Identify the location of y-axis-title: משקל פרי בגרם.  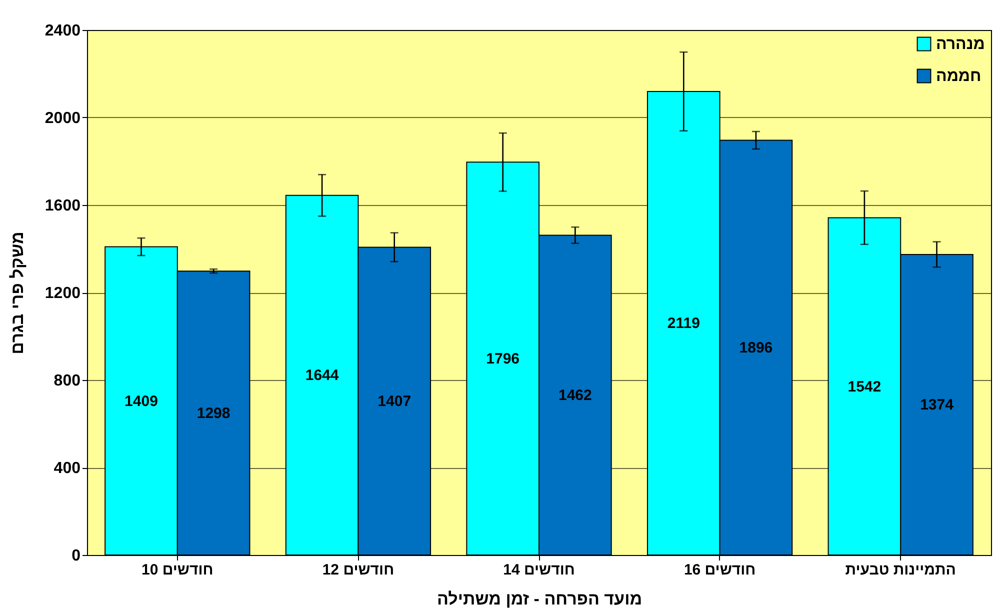
(17, 293).